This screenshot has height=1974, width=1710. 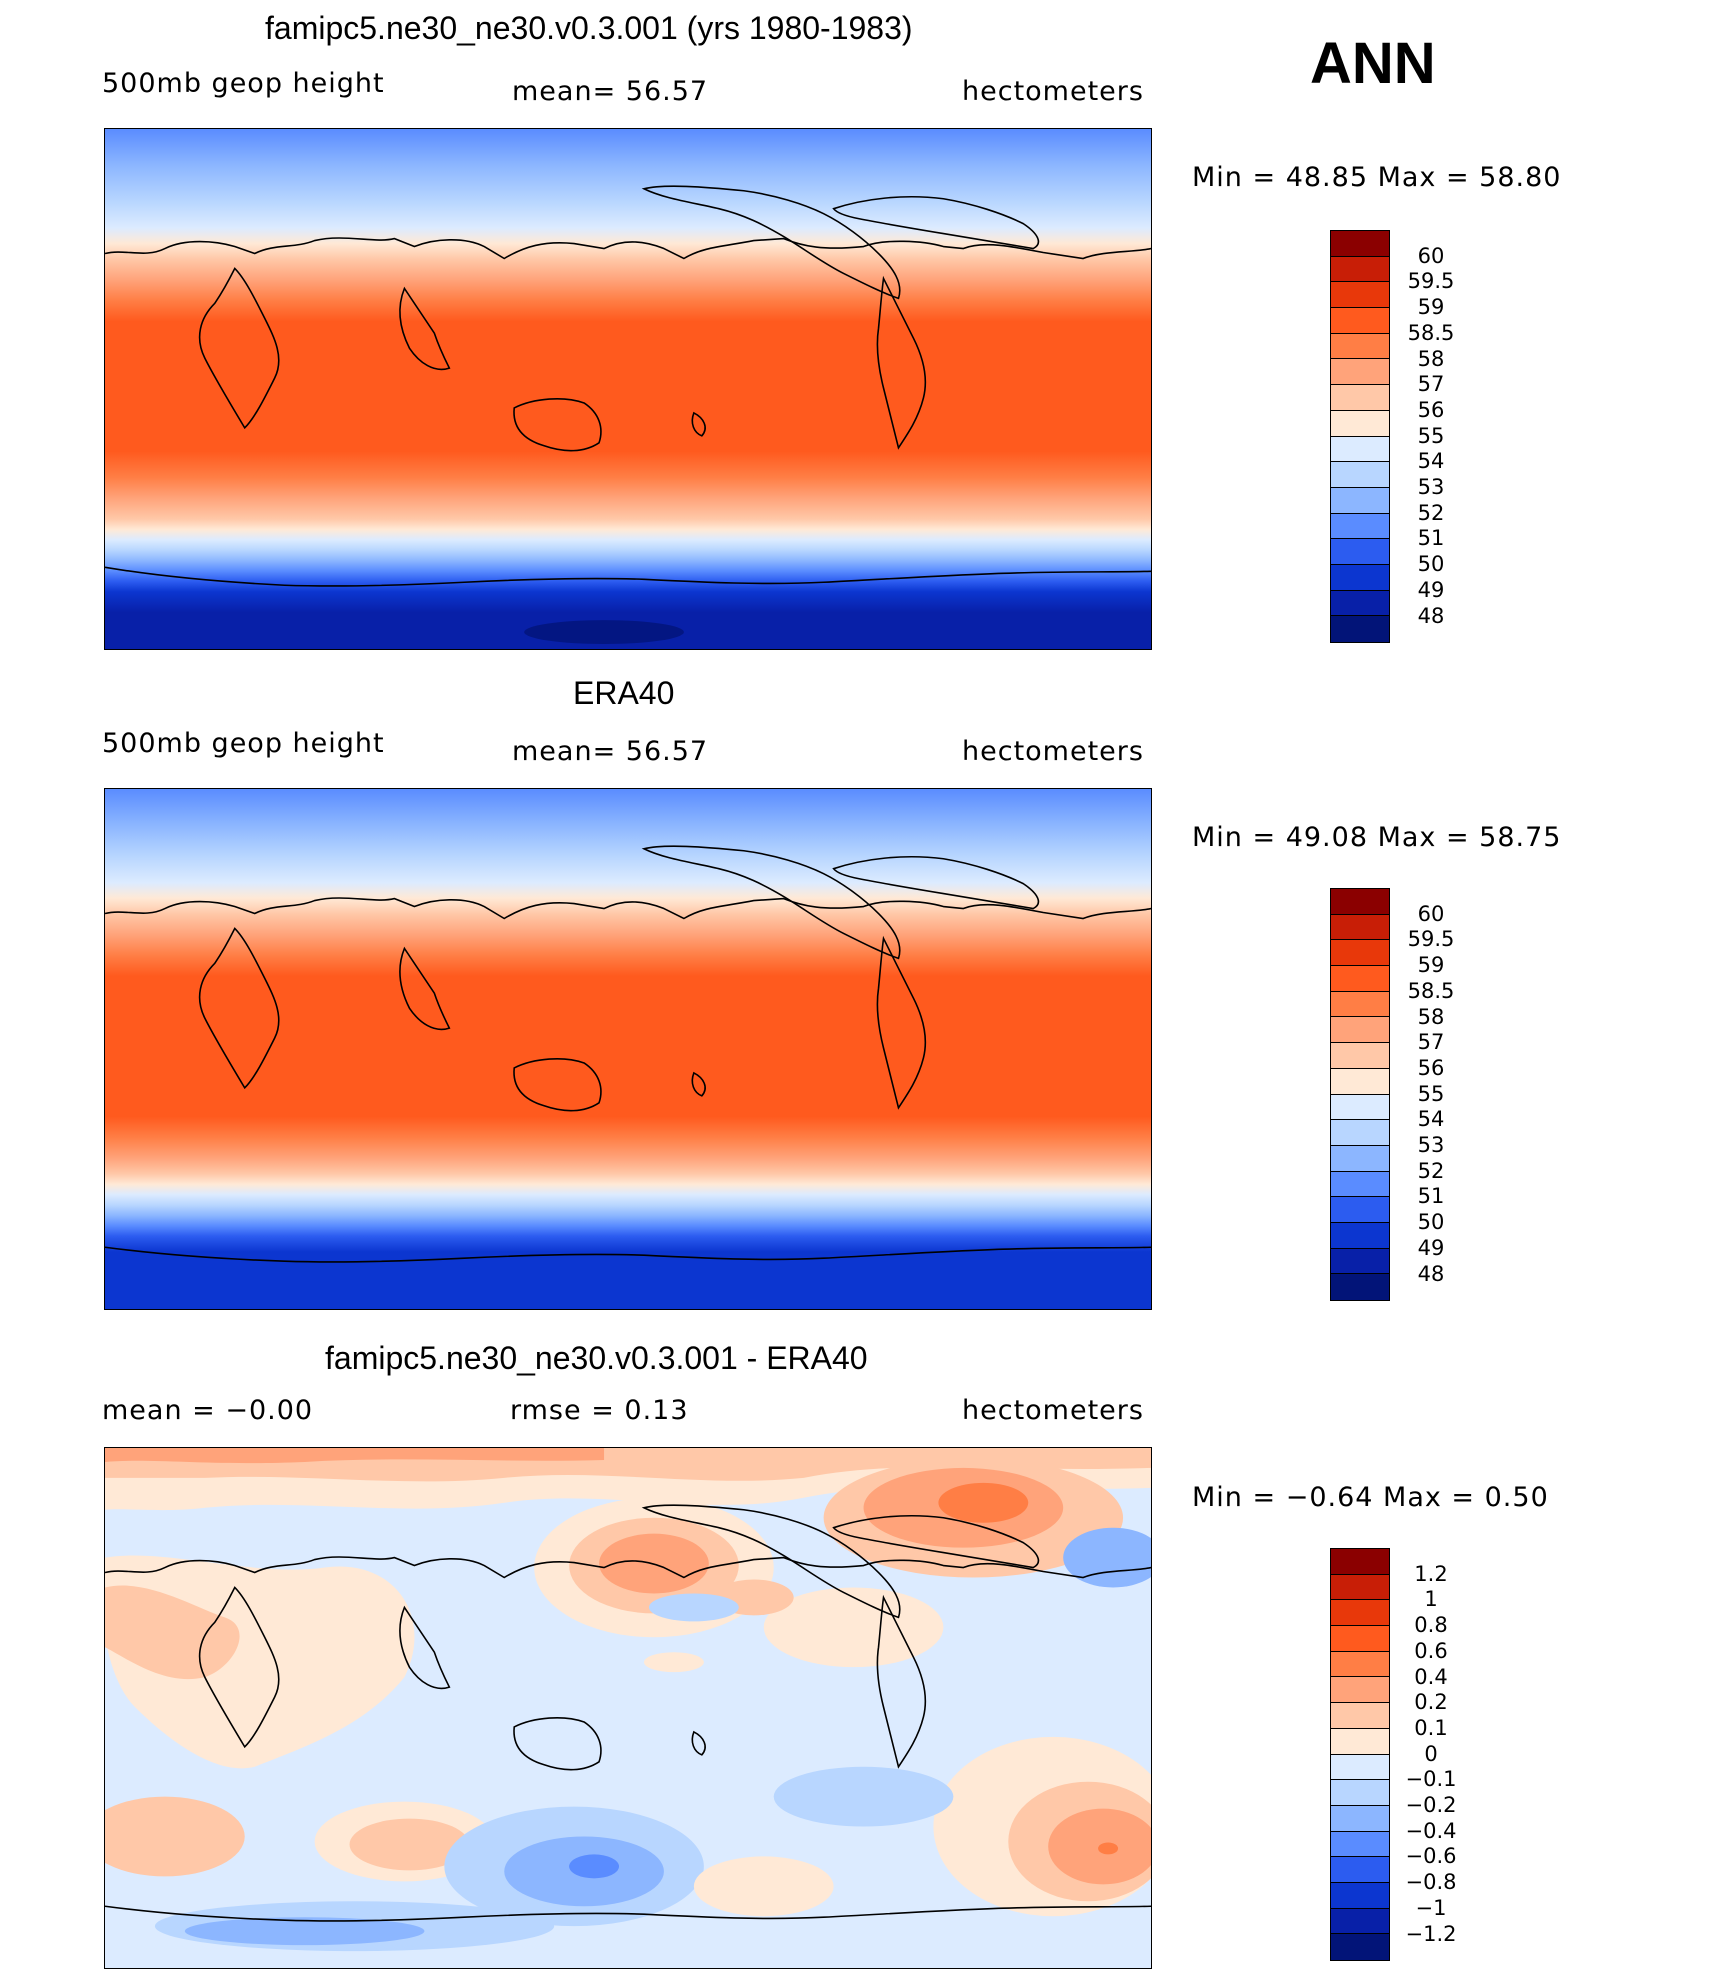 I want to click on colorbar-tick-label: −0.4, so click(x=1431, y=1830).